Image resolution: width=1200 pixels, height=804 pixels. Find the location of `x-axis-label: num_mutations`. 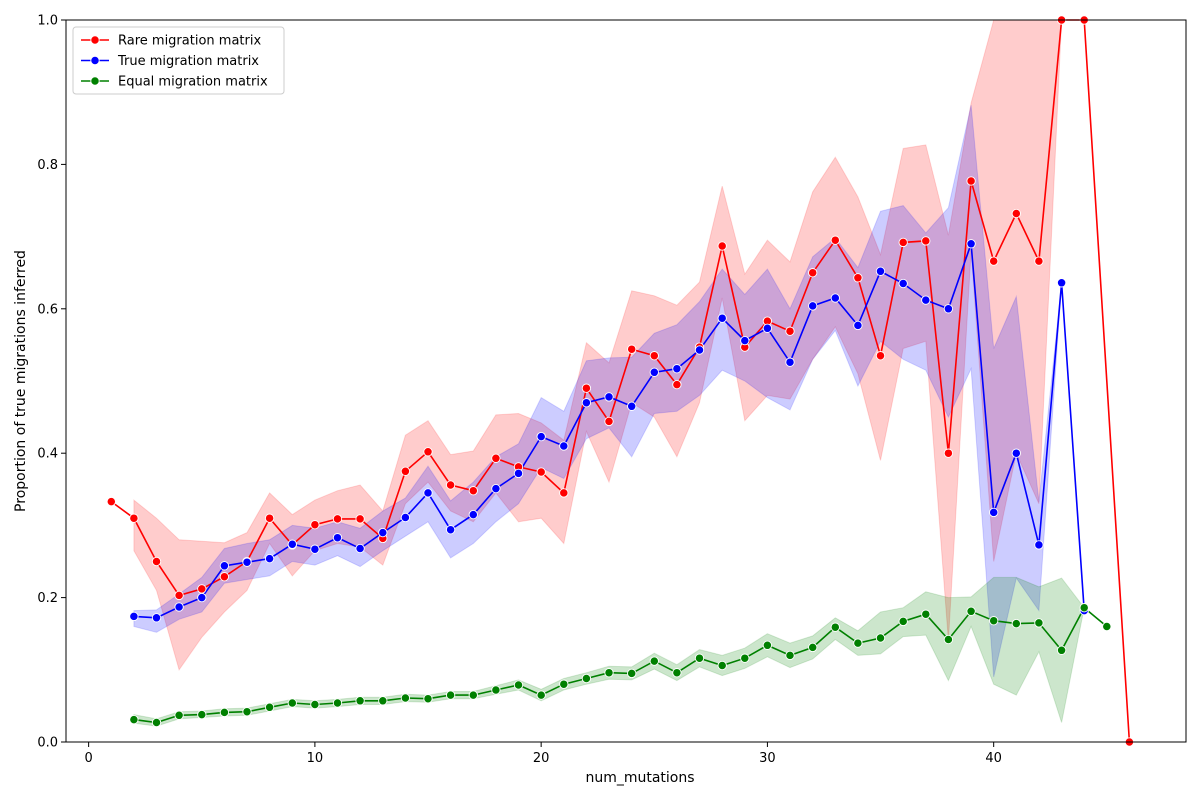

x-axis-label: num_mutations is located at coordinates (639, 778).